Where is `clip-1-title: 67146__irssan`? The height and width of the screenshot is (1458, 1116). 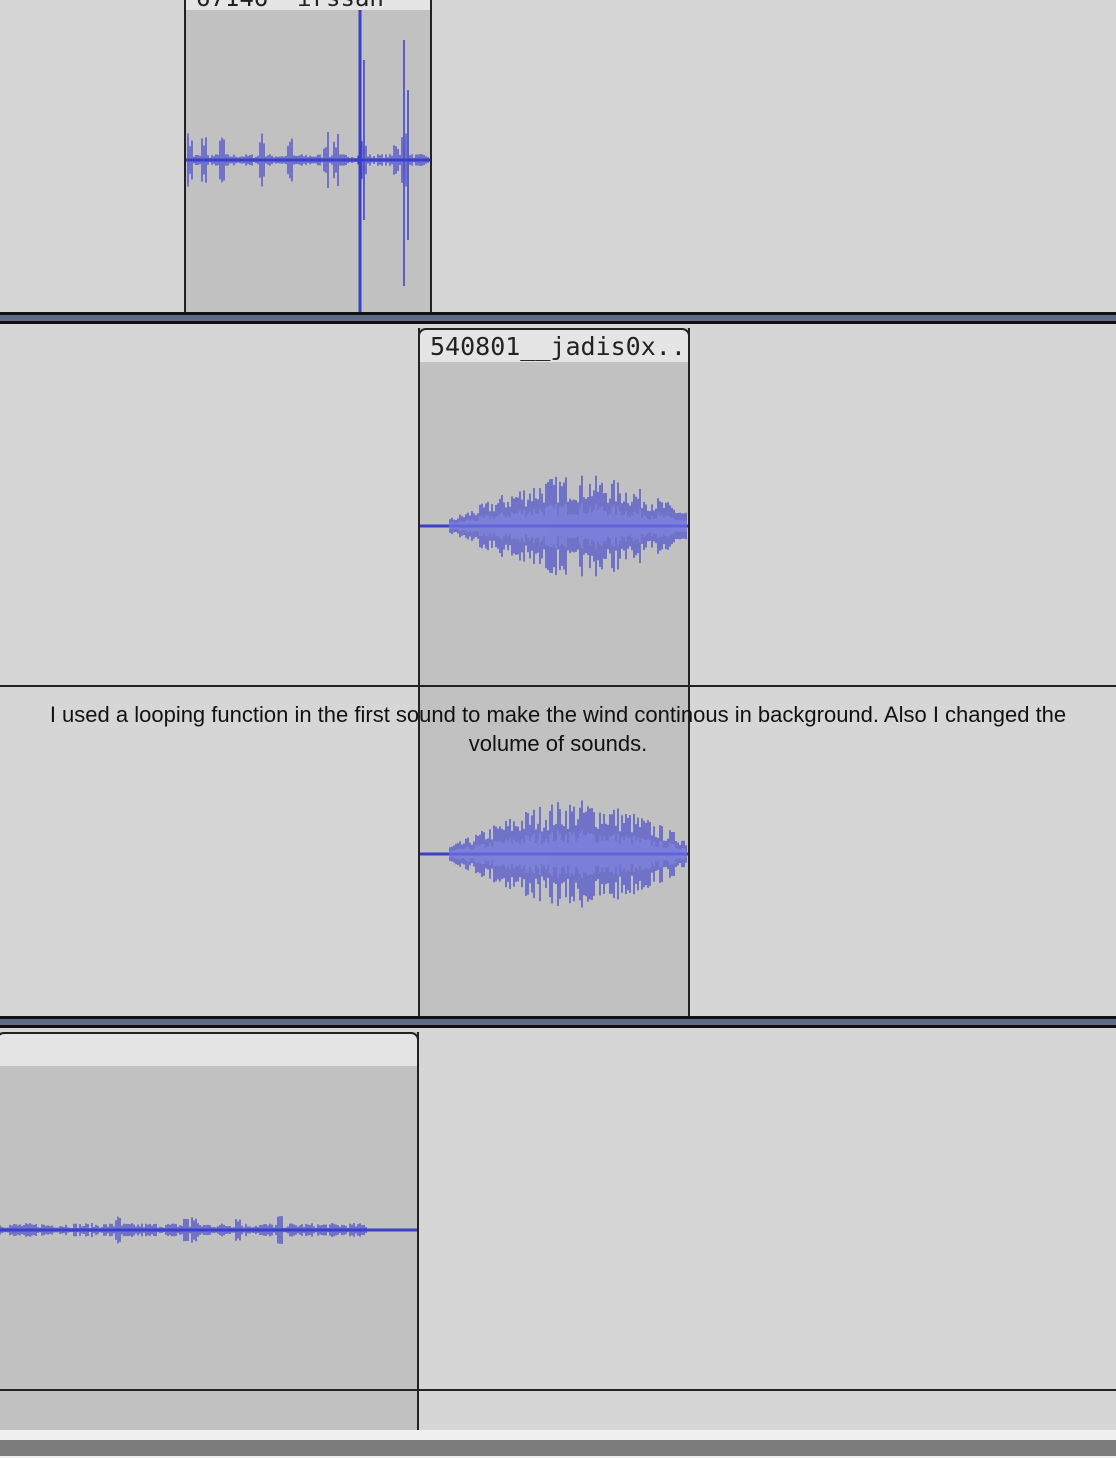
clip-1-title: 67146__irssan is located at coordinates (290, 5).